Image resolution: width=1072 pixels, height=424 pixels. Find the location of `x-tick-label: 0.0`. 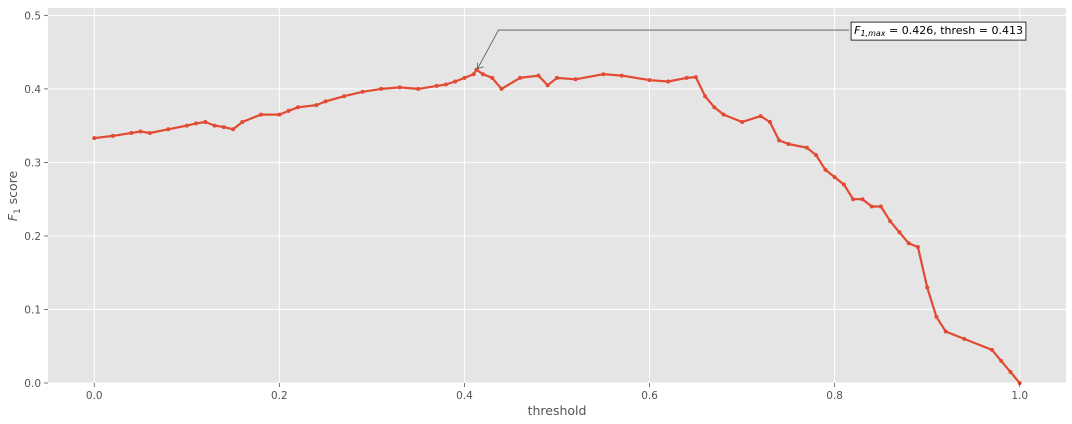

x-tick-label: 0.0 is located at coordinates (94, 396).